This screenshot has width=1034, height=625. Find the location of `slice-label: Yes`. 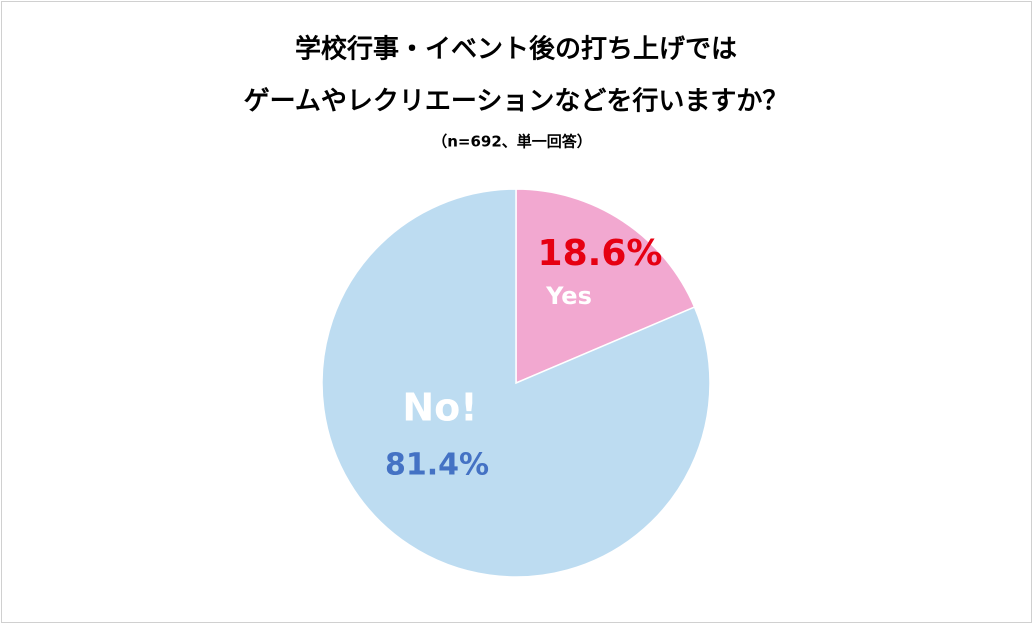

slice-label: Yes is located at coordinates (568, 296).